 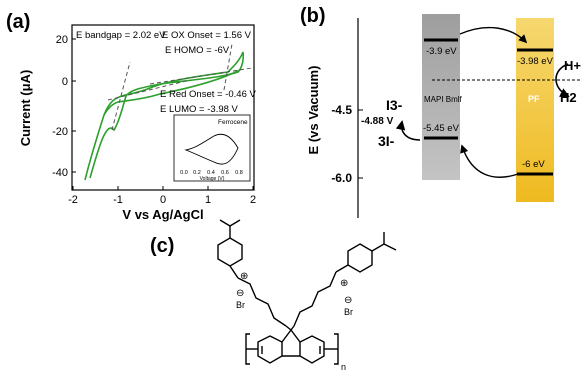 What do you see at coordinates (307, 292) in the screenshot?
I see `polymer-structure` at bounding box center [307, 292].